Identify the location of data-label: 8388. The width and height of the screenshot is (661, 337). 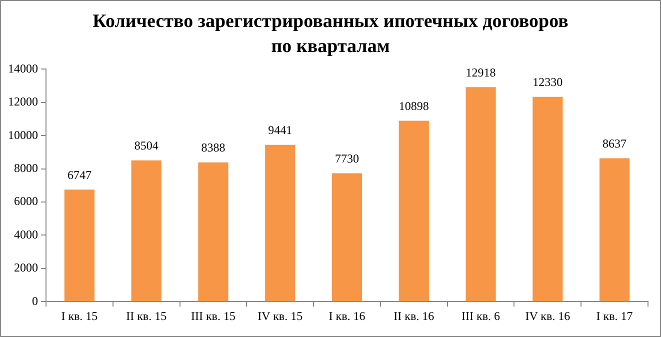
(213, 147).